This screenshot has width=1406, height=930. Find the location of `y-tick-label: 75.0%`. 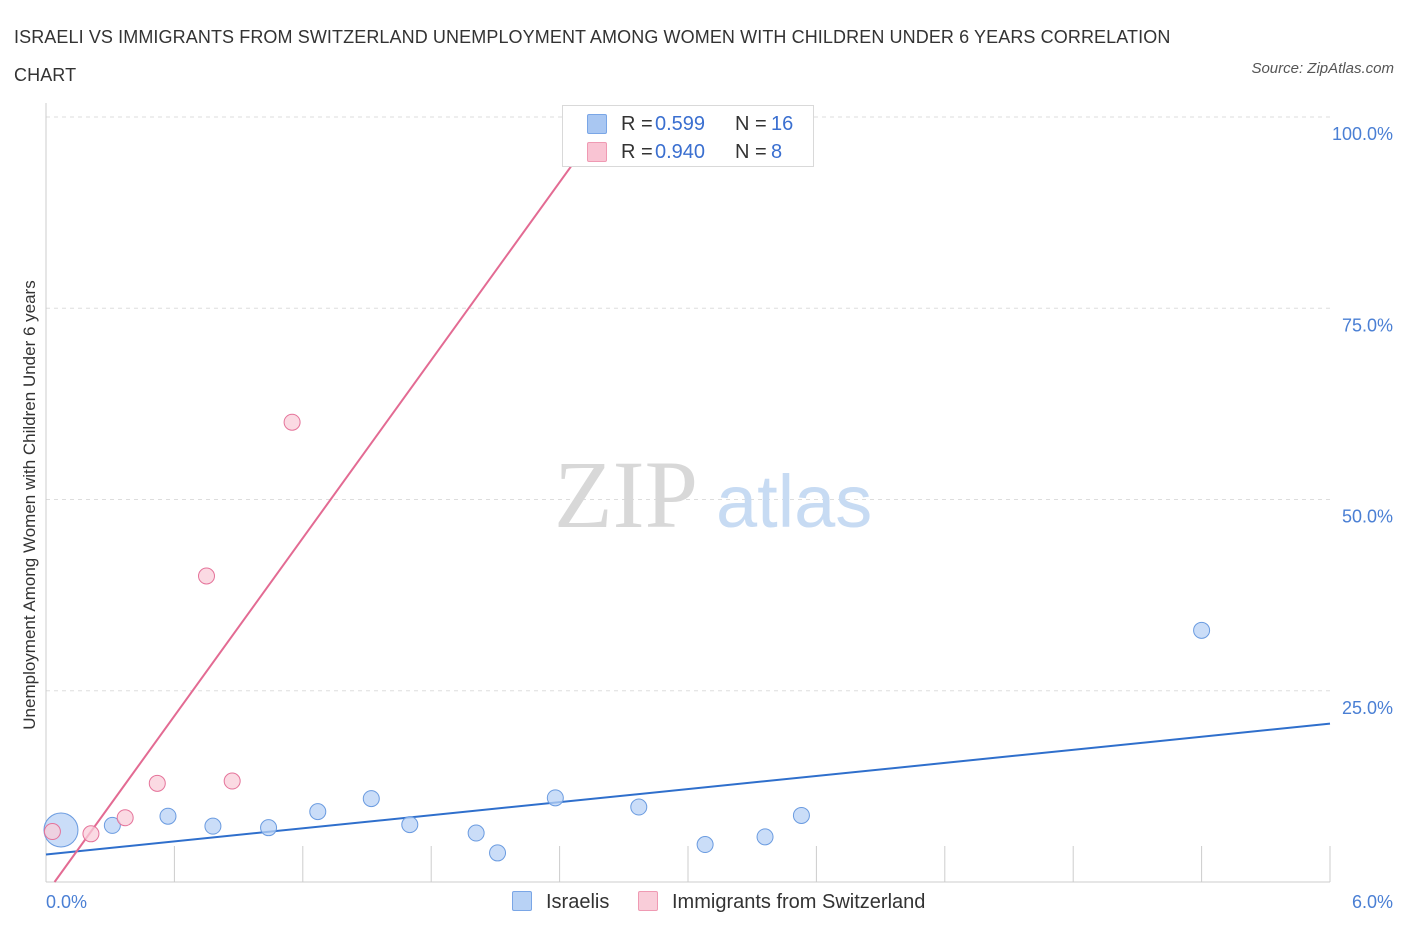

y-tick-label: 75.0% is located at coordinates (1367, 325).